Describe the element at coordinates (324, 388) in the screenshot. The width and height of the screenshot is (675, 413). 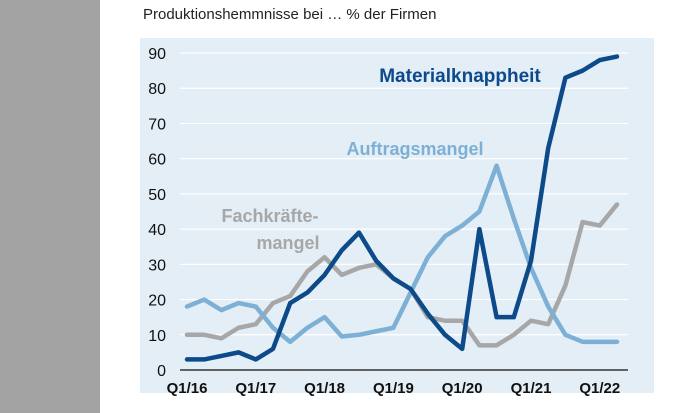
I see `x-tick-label: Q1/18` at that location.